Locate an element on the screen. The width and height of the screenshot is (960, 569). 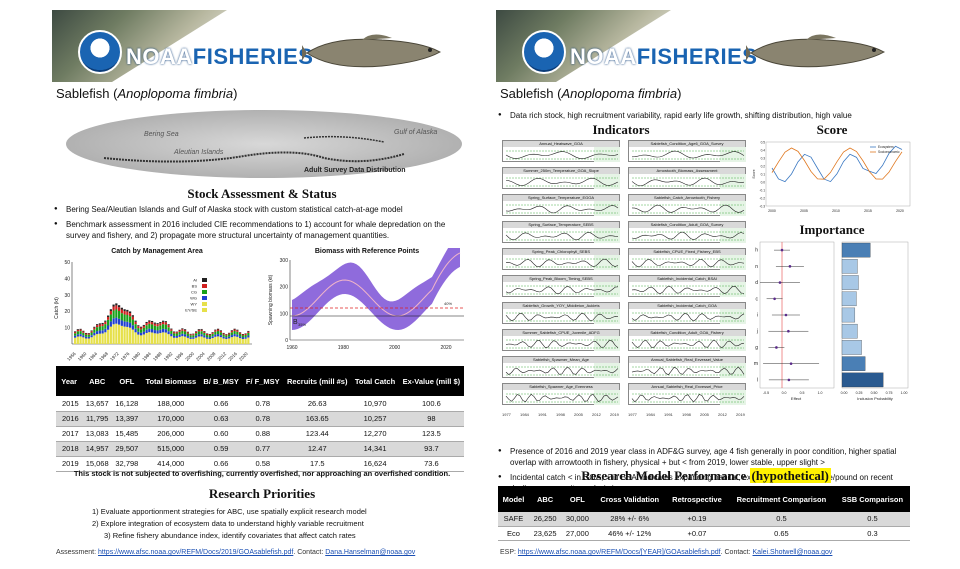
score-y-tick-label: -0.2 is located at coordinates (763, 199).